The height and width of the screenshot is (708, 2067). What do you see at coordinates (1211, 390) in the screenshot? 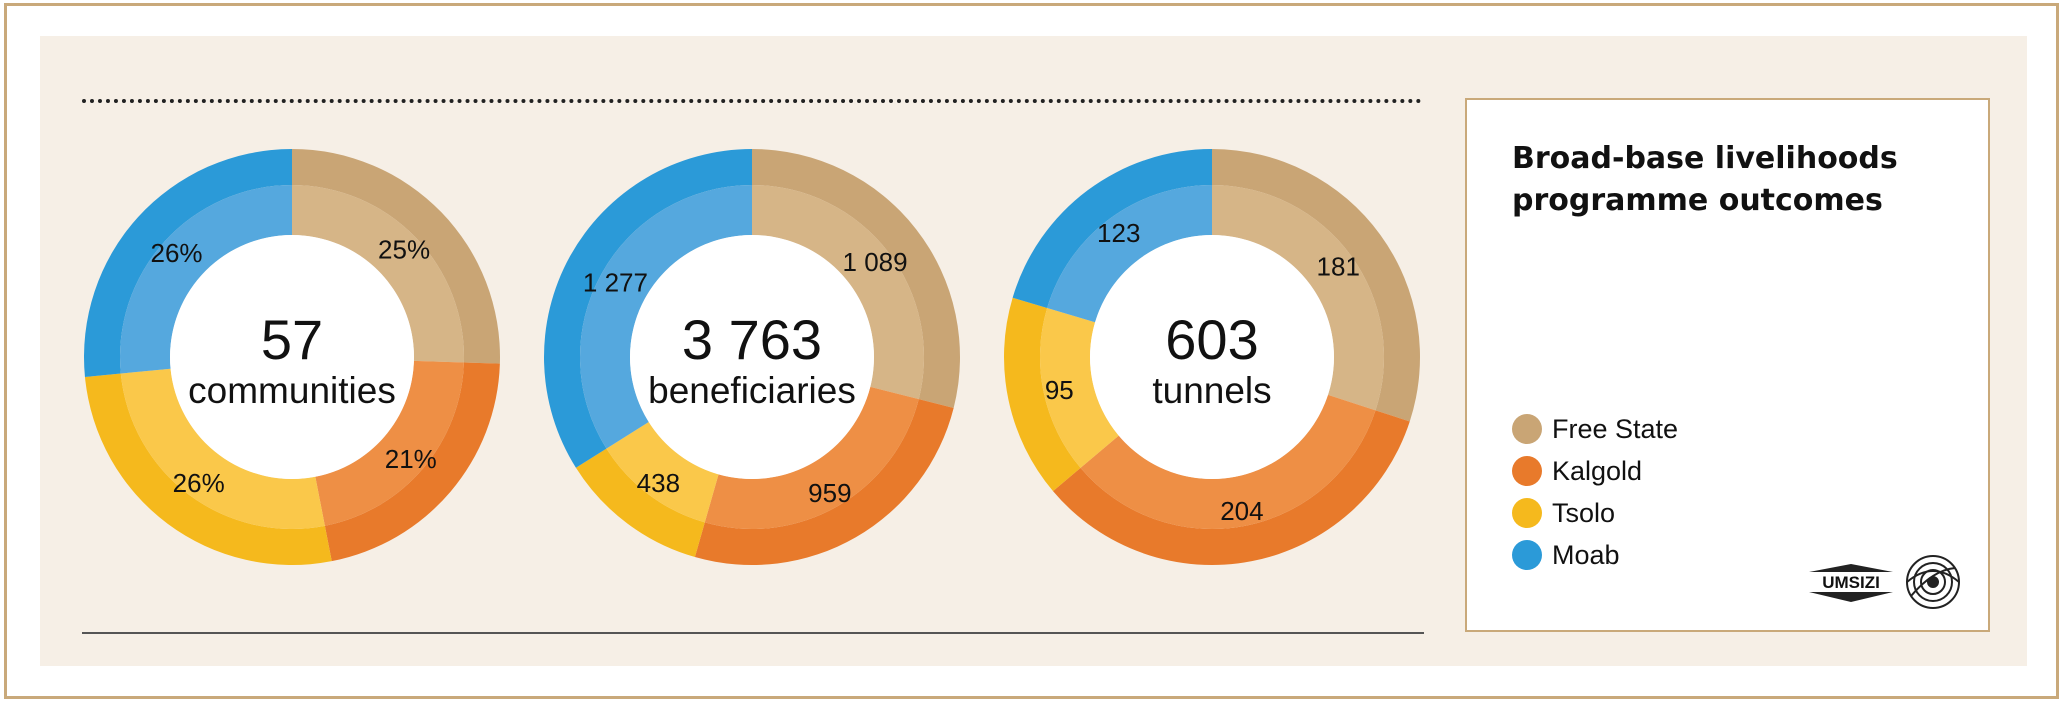
I see `center-label: tunnels` at bounding box center [1211, 390].